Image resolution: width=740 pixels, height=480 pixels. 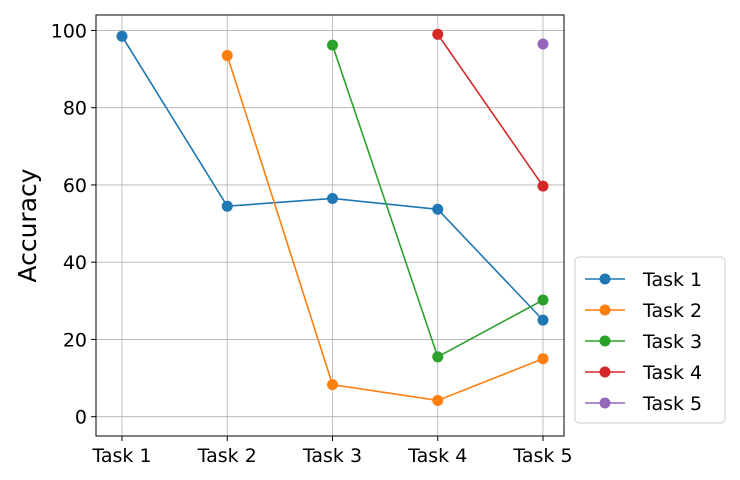 I want to click on legend: Task 1 Task 2 Task 3 Task 4 Task 5, so click(x=650, y=340).